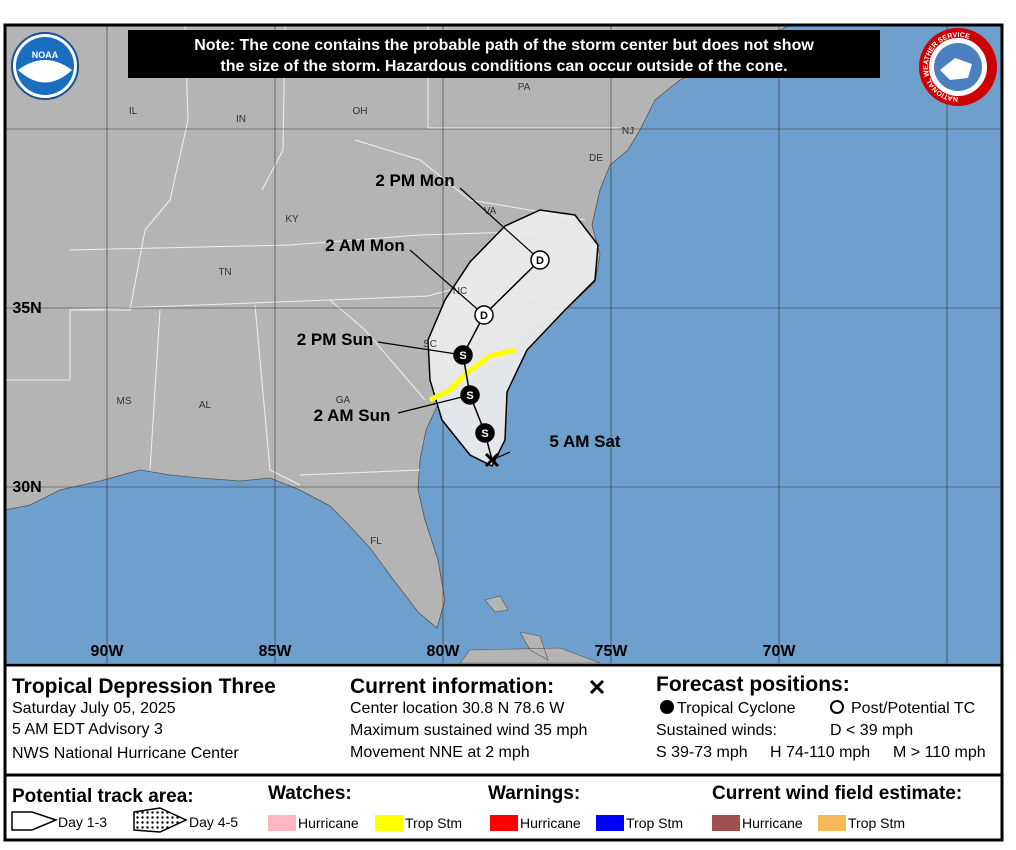  What do you see at coordinates (736, 708) in the screenshot?
I see `info-line: Tropical Cyclone` at bounding box center [736, 708].